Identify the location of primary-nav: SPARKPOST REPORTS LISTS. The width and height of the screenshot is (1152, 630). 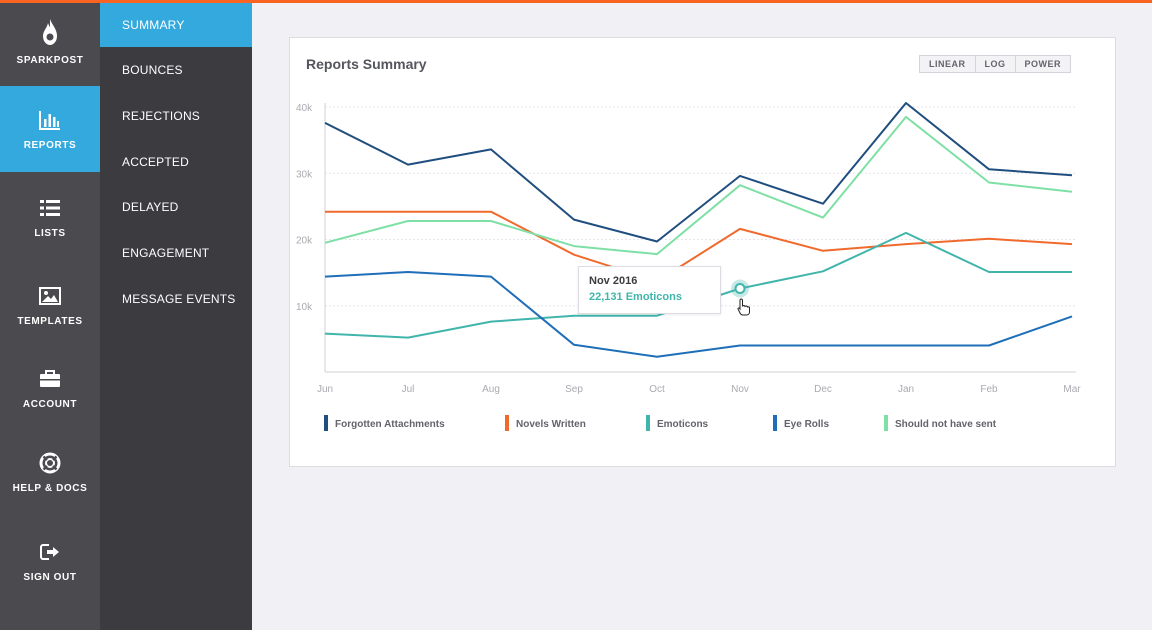
(50, 315).